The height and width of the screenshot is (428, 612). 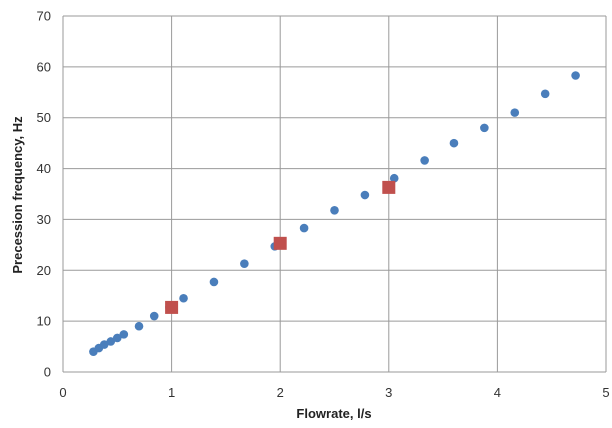 I want to click on y-tick-label: 30, so click(x=44, y=219).